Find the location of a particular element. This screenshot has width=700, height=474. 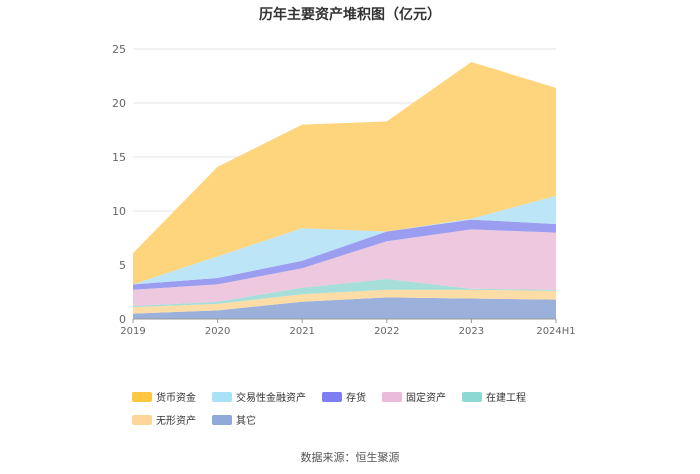

legend-swatch-fixed-assets is located at coordinates (392, 396).